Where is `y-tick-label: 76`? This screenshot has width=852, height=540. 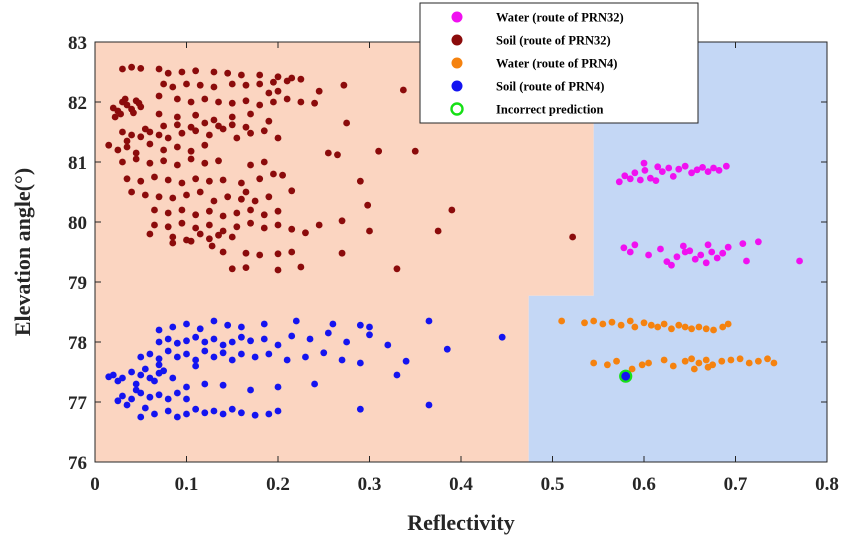
y-tick-label: 76 is located at coordinates (77, 463).